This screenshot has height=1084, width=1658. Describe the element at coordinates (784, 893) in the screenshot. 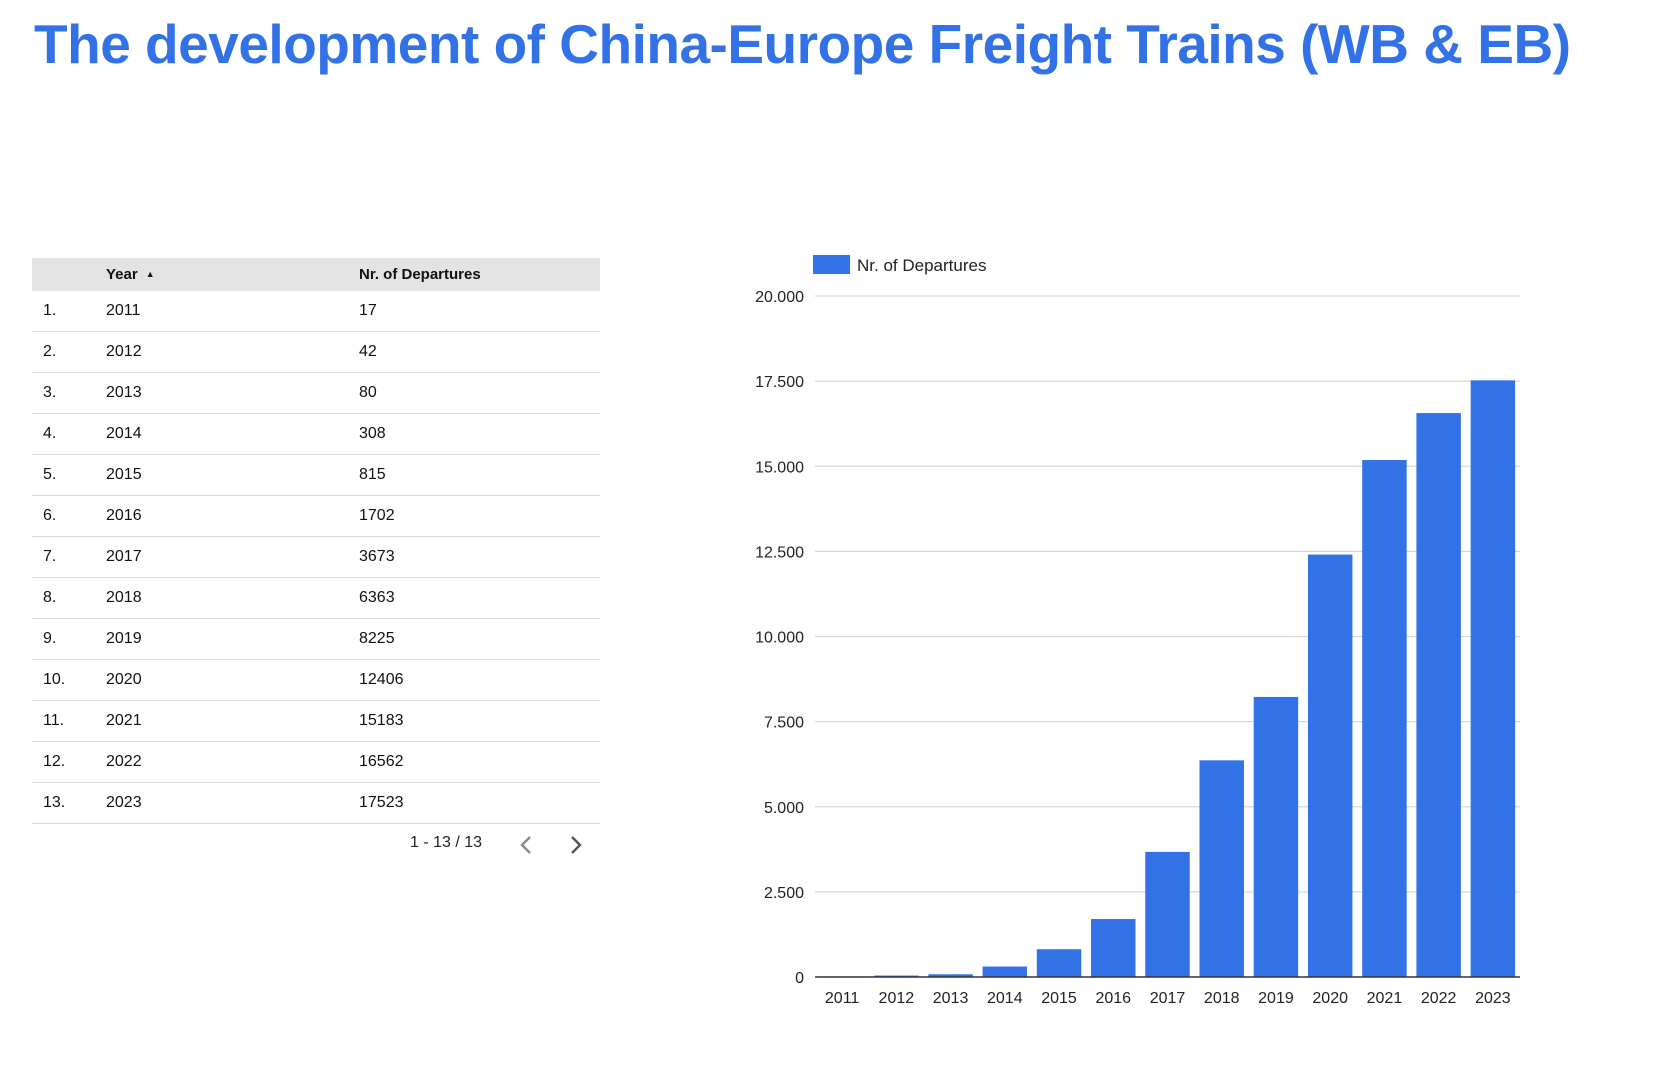

I see `y-tick-label: 2.500` at that location.